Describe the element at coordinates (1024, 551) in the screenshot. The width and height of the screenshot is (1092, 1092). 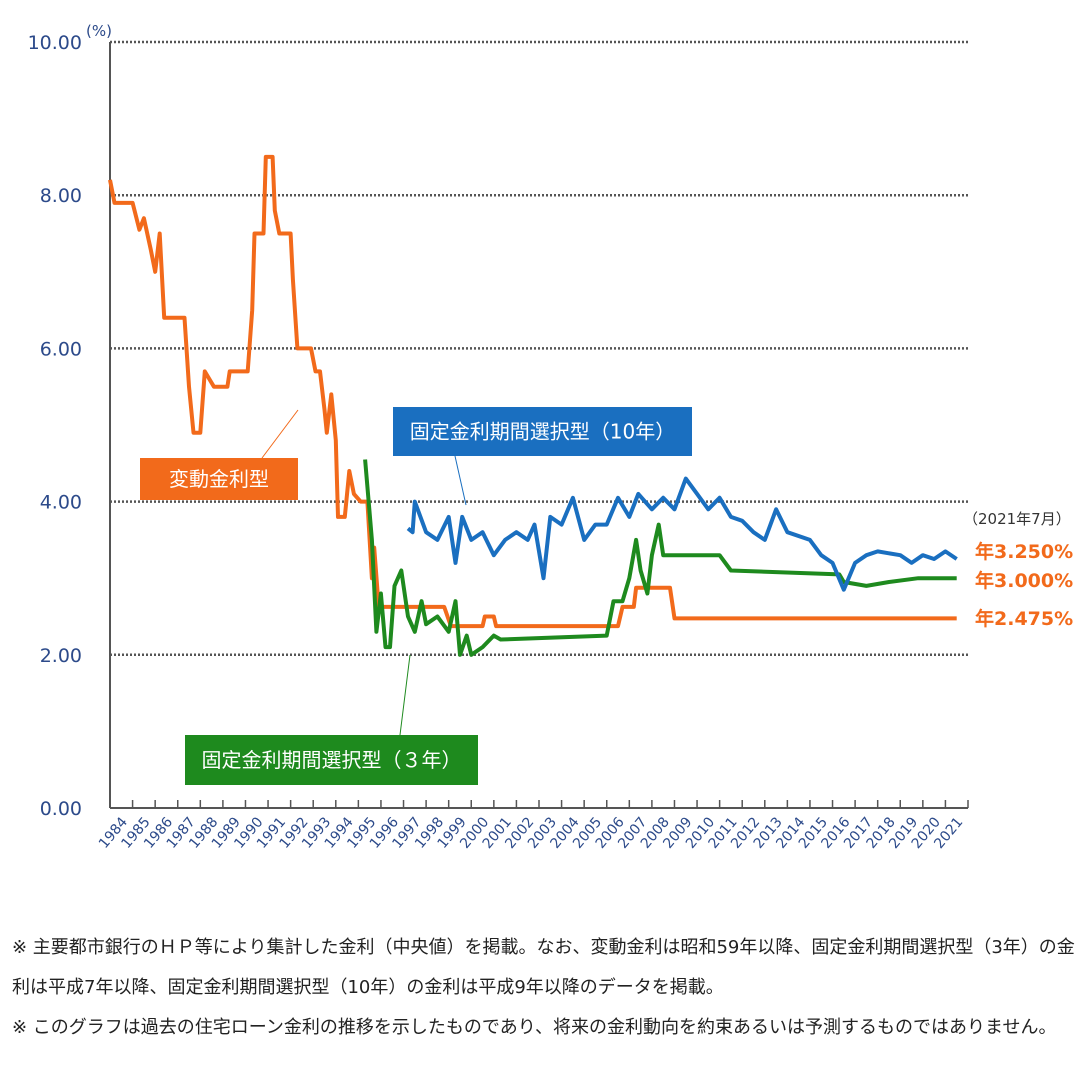
I see `end-value-label-1: 年3.250%` at that location.